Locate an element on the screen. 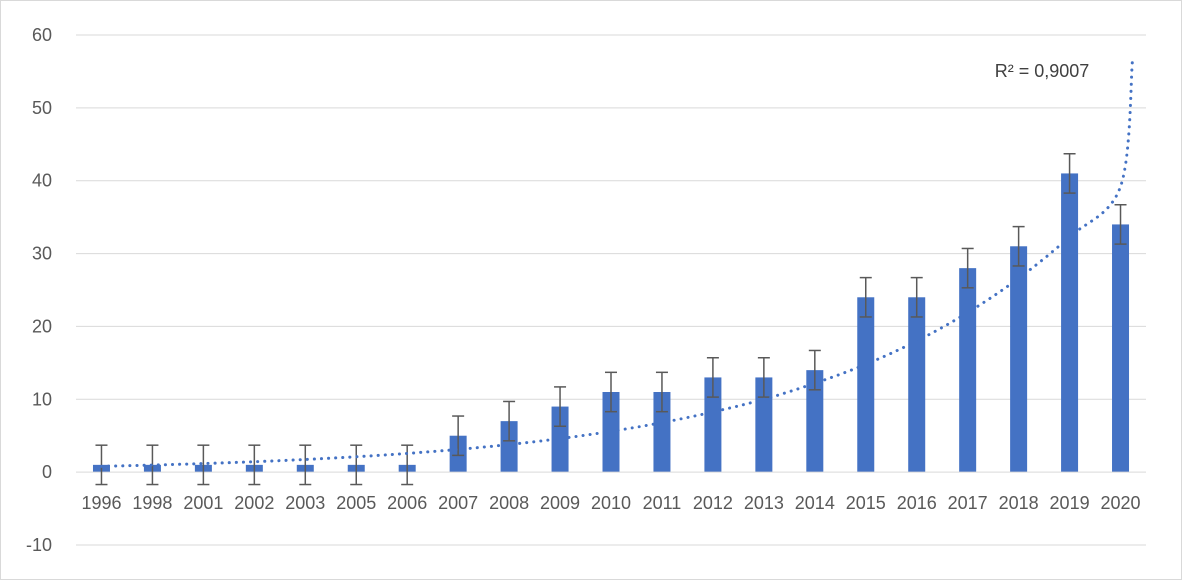 The image size is (1182, 580). x-tick-label: 2003 is located at coordinates (305, 503).